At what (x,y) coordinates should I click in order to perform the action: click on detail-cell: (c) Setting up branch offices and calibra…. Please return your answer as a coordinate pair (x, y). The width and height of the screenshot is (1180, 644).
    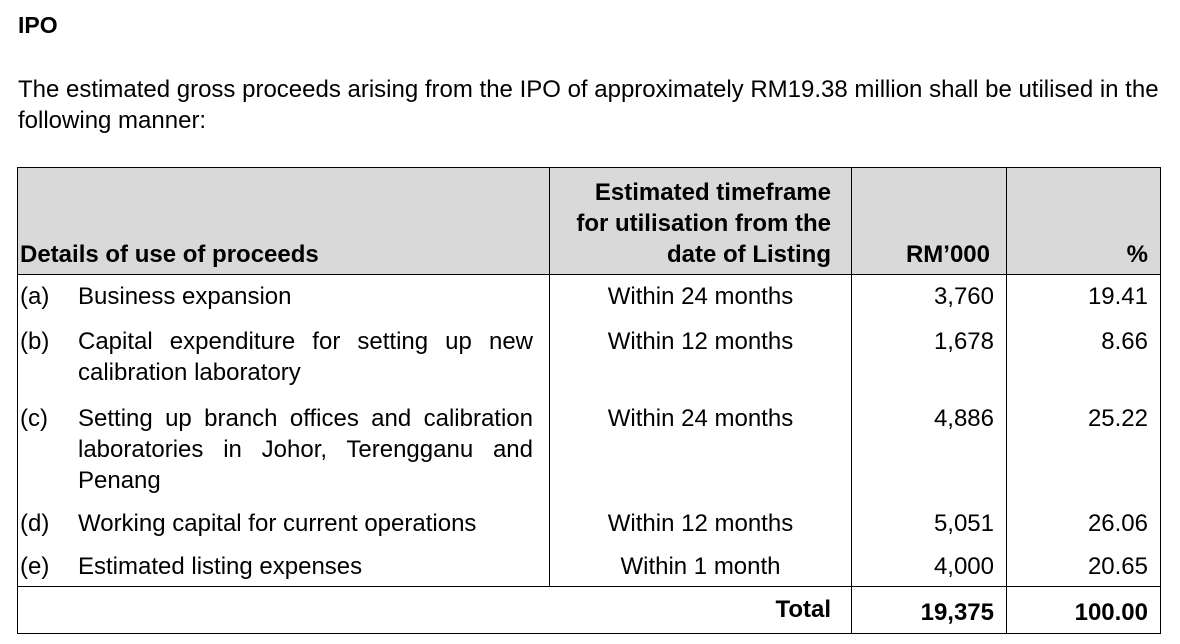
    Looking at the image, I should click on (283, 449).